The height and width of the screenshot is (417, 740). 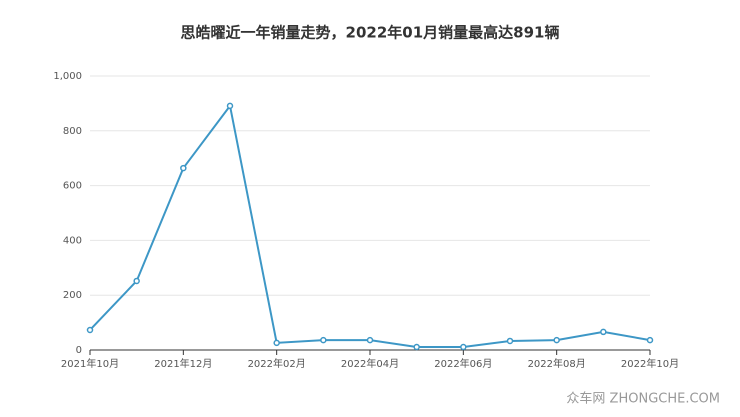 What do you see at coordinates (650, 363) in the screenshot?
I see `x-tick-label: 2022年10月` at bounding box center [650, 363].